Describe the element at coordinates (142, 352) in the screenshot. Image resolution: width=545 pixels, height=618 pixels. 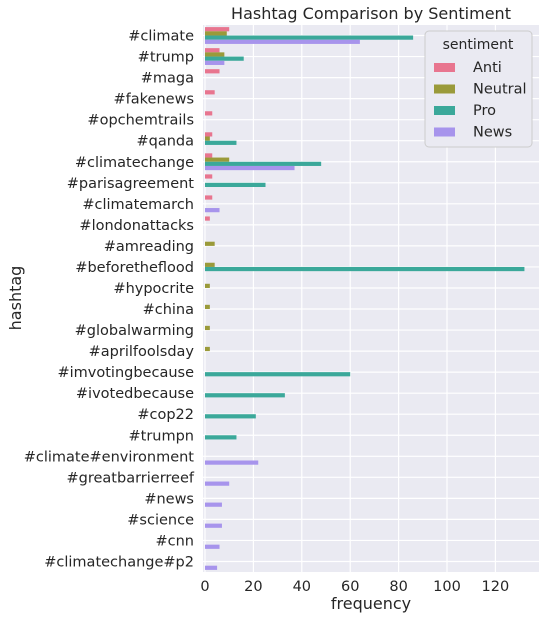
I see `y-tick-label: #aprilfoolsday` at that location.